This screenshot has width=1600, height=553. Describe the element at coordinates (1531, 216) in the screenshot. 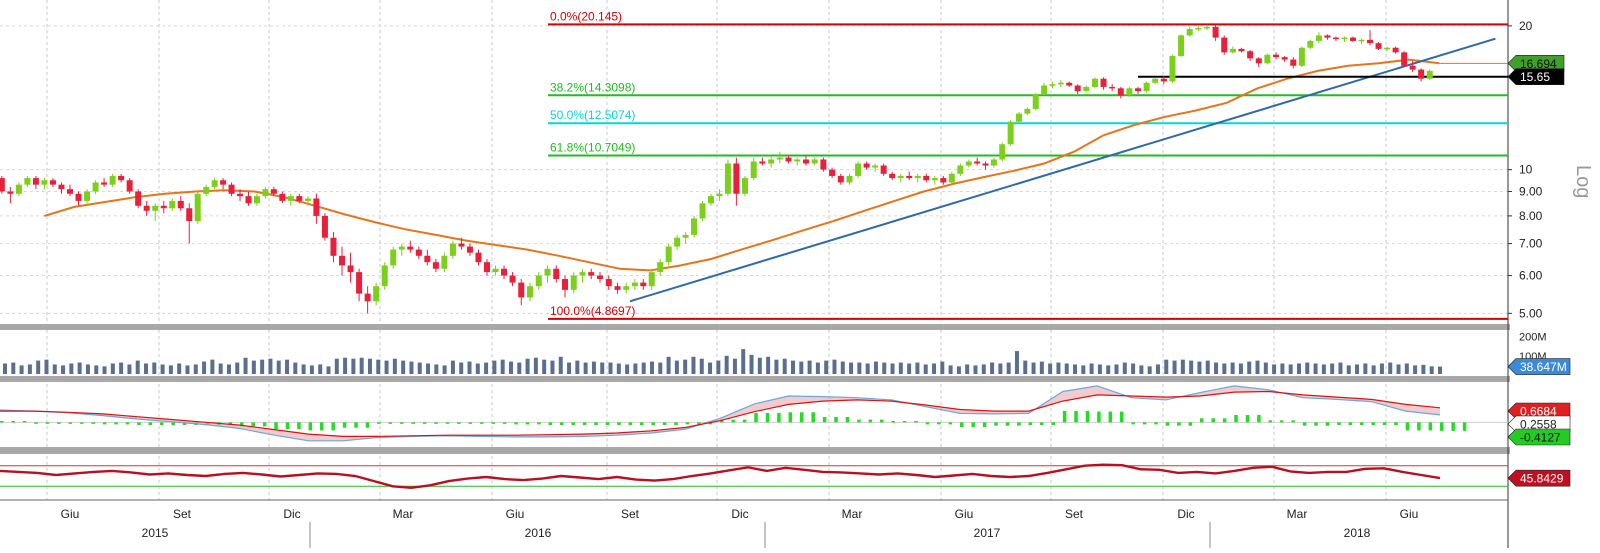

I see `price-tick-label: 8.00` at that location.